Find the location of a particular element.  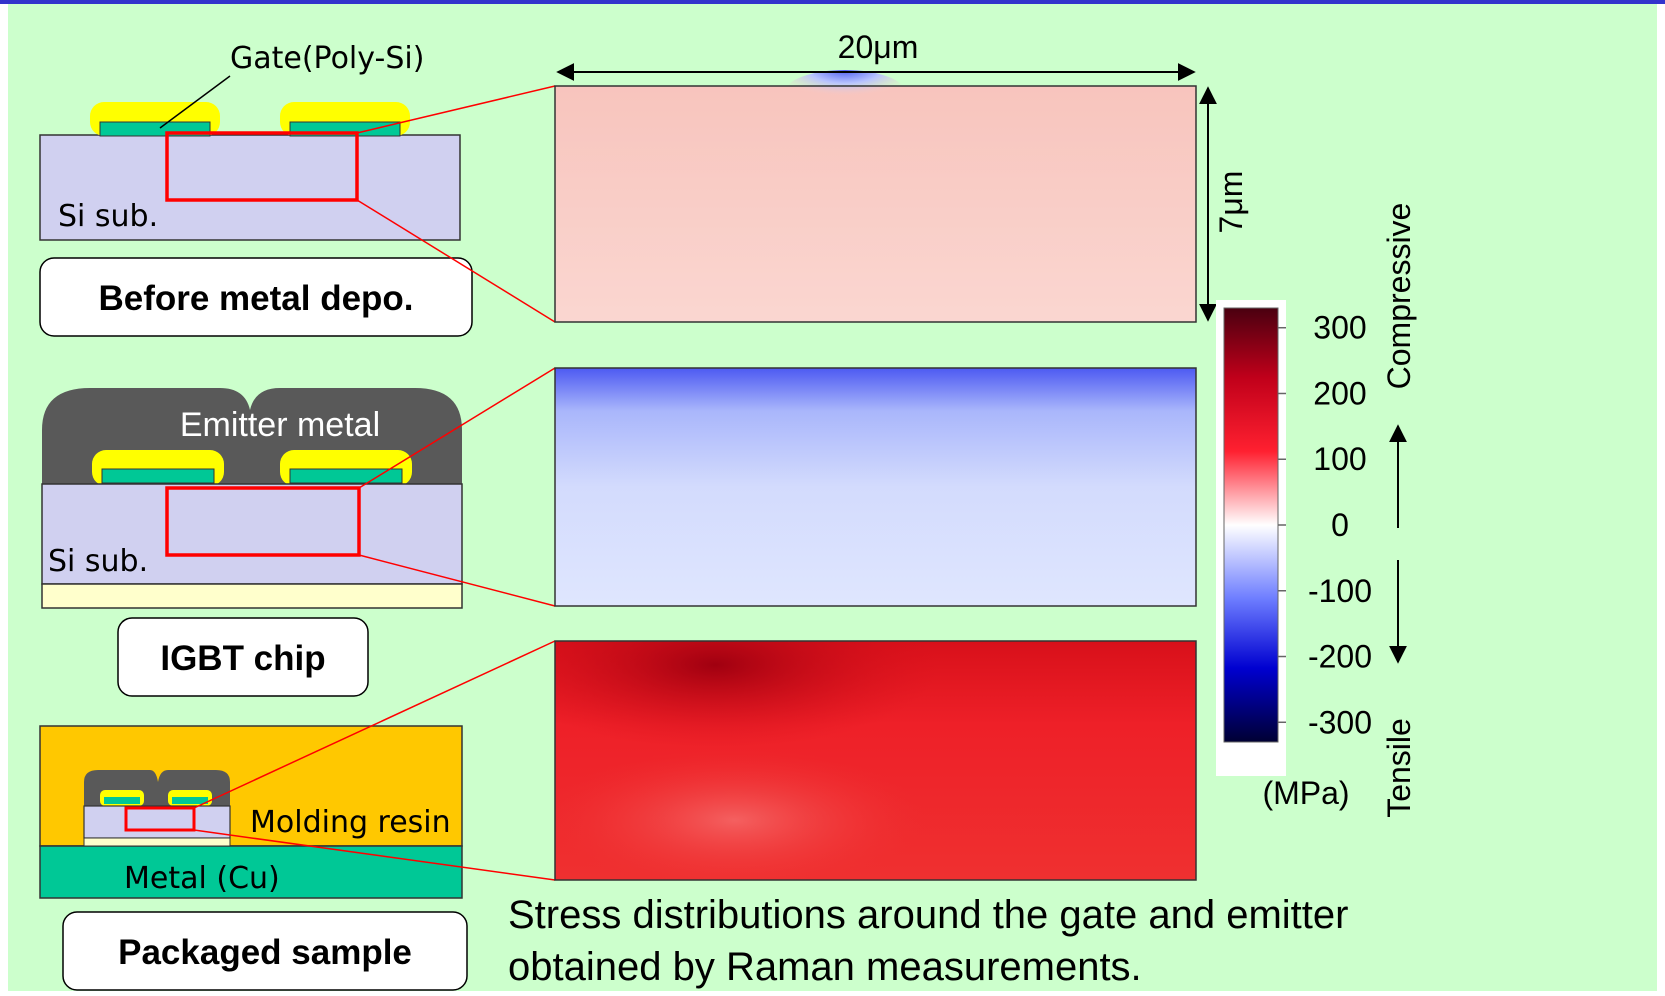

gate-right-poly is located at coordinates (190, 800).